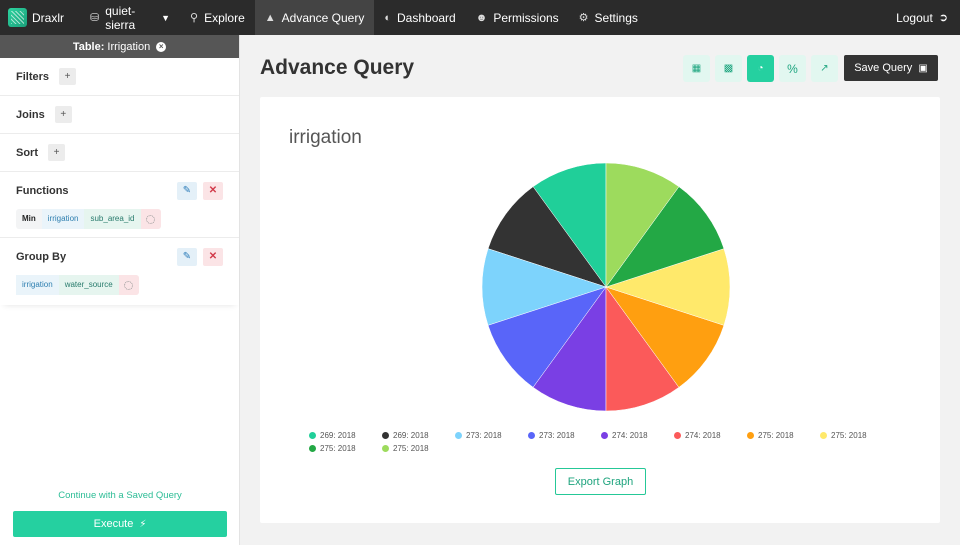 The image size is (960, 545). Describe the element at coordinates (323, 17) in the screenshot. I see `nav-advance-query-label: Advance Query` at that location.